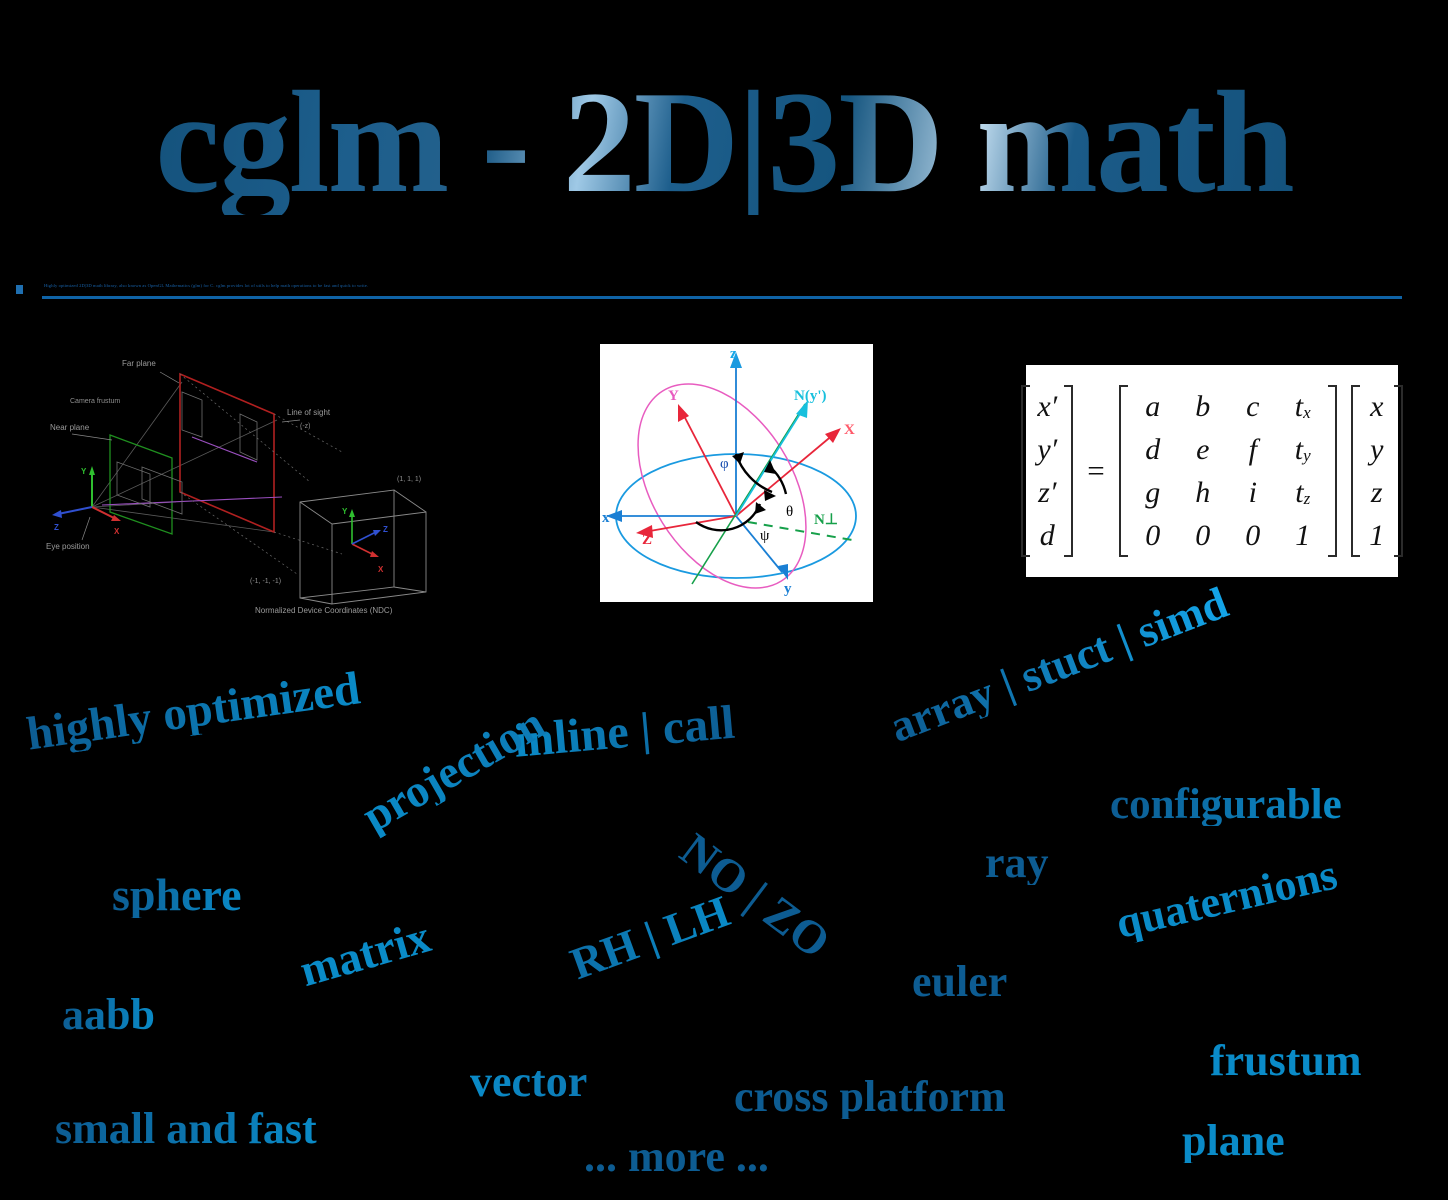 The width and height of the screenshot is (1448, 1200). What do you see at coordinates (1047, 406) in the screenshot?
I see `matrix-cell: x′` at bounding box center [1047, 406].